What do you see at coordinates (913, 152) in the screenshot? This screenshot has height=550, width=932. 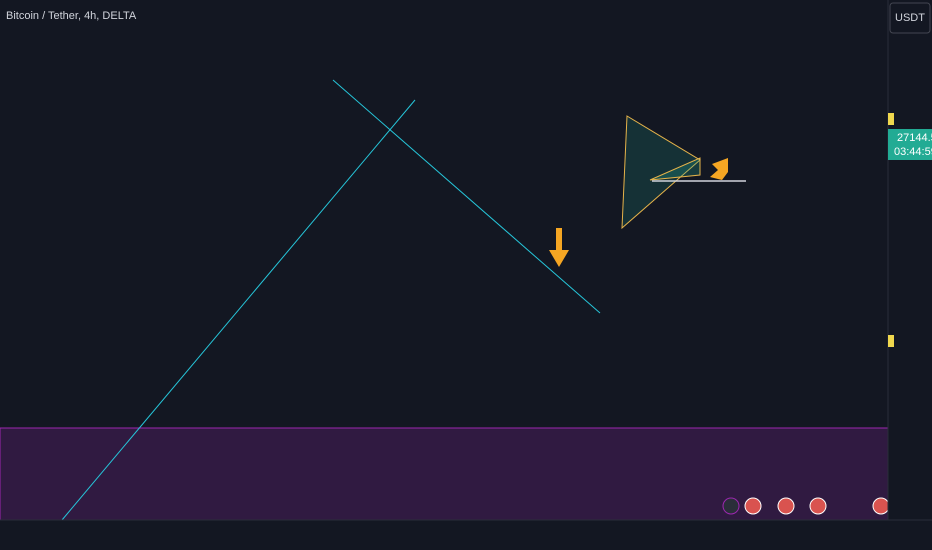 I see `countdown: 03:44:59` at bounding box center [913, 152].